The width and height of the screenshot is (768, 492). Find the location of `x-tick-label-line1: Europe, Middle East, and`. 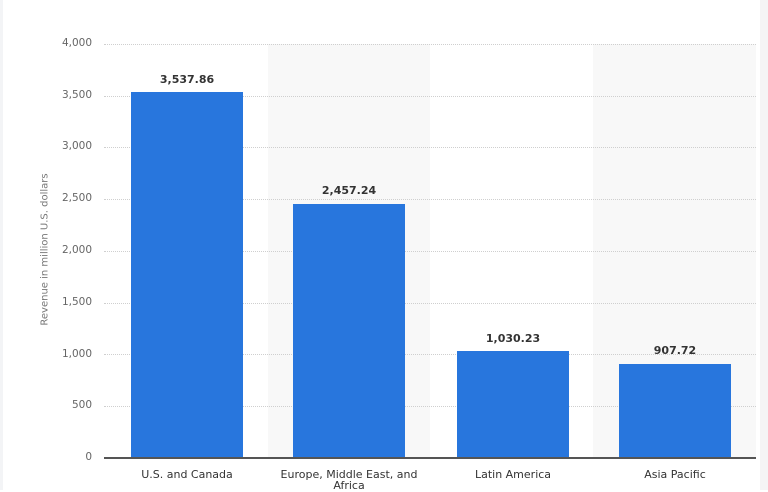

x-tick-label-line1: Europe, Middle East, and is located at coordinates (349, 474).